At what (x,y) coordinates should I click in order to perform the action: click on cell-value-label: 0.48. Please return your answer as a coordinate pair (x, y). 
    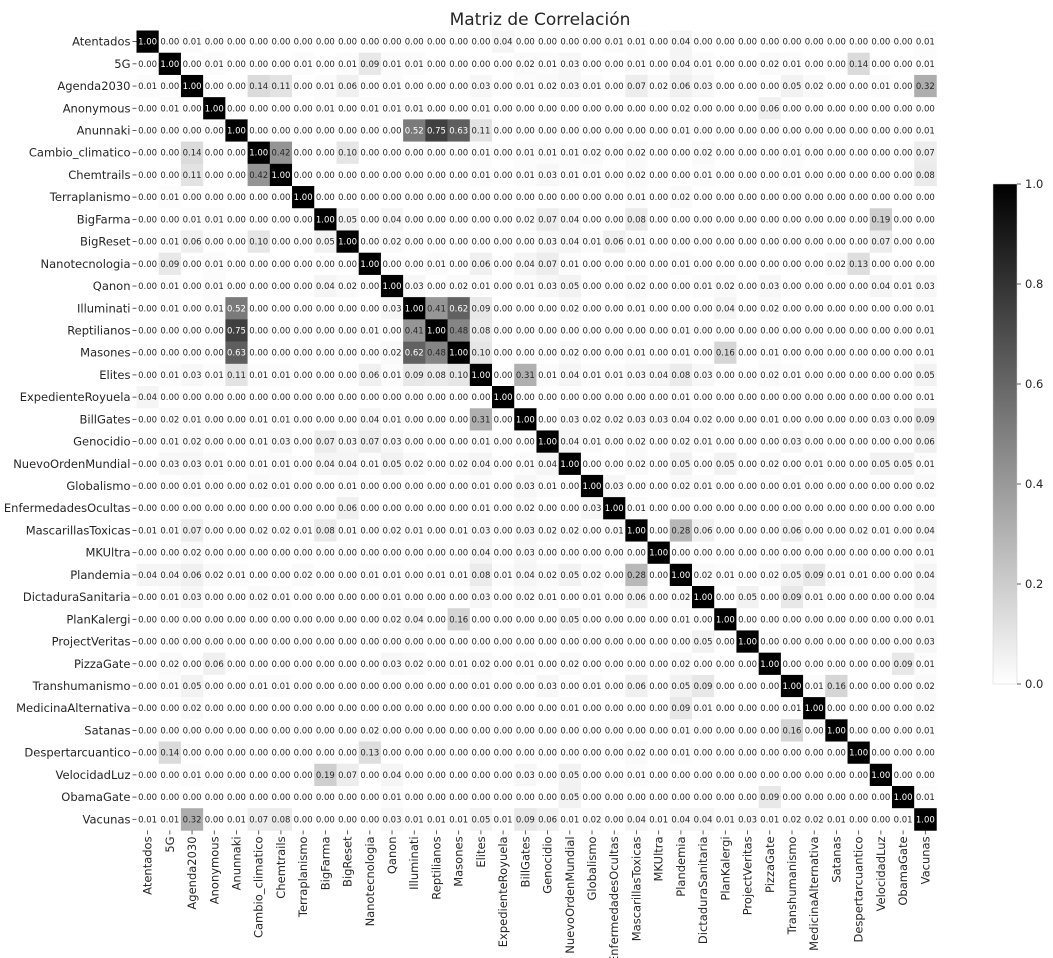
    Looking at the image, I should click on (458, 331).